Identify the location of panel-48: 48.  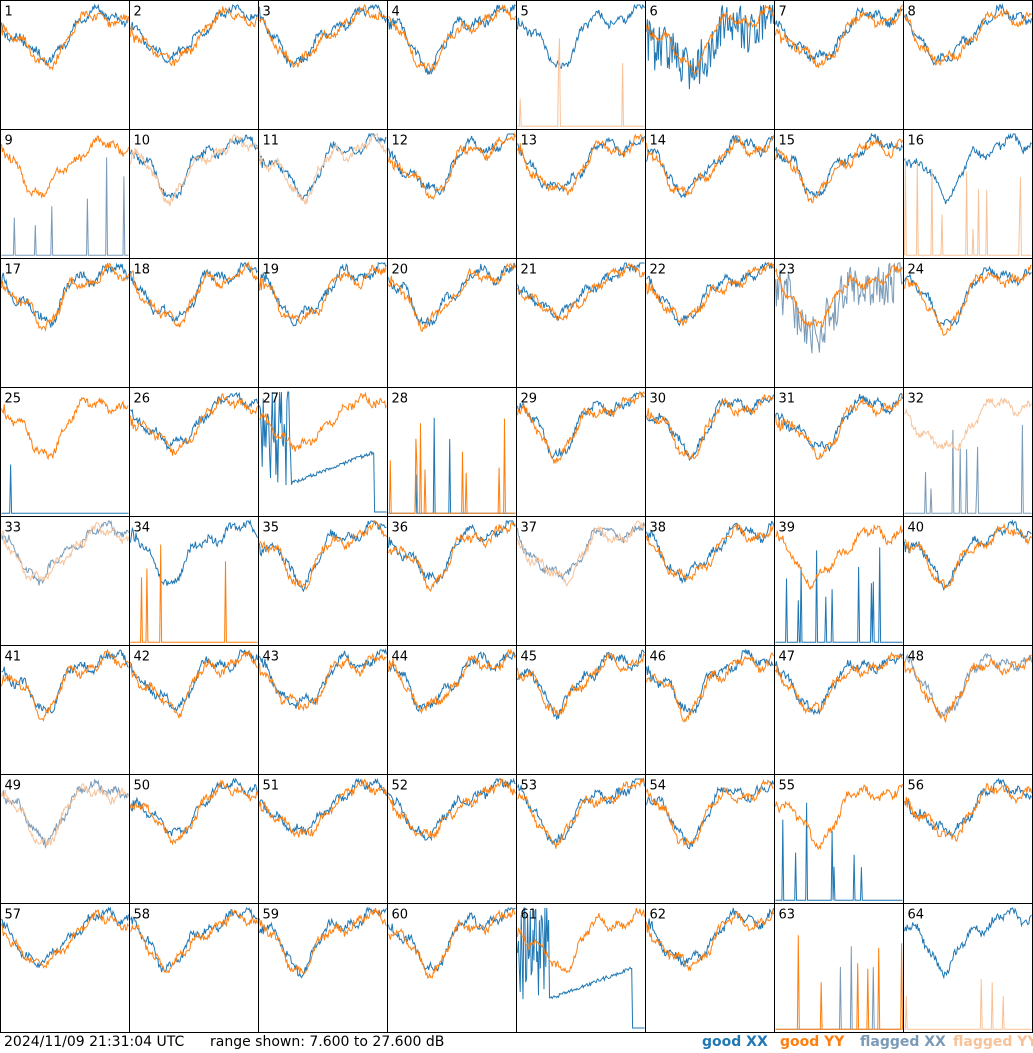
(968, 710).